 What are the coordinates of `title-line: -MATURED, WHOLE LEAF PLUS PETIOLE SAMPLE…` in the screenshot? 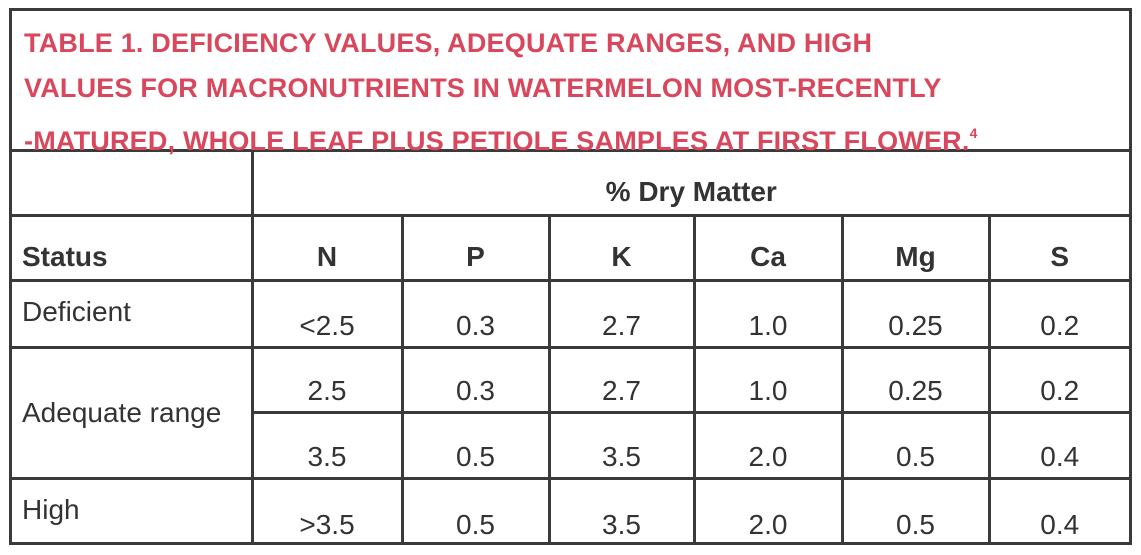 It's located at (501, 140).